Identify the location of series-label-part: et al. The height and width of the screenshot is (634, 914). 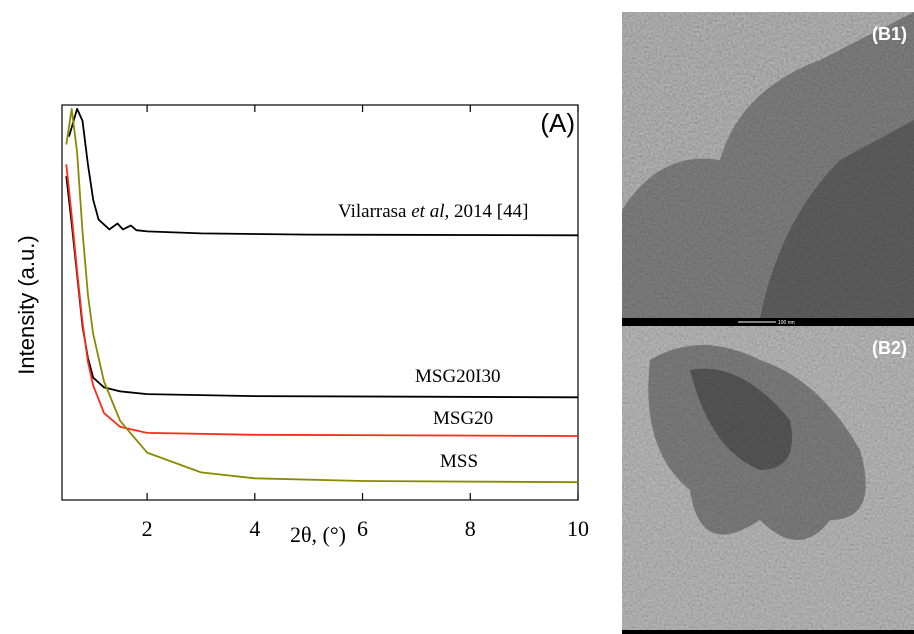
(427, 211).